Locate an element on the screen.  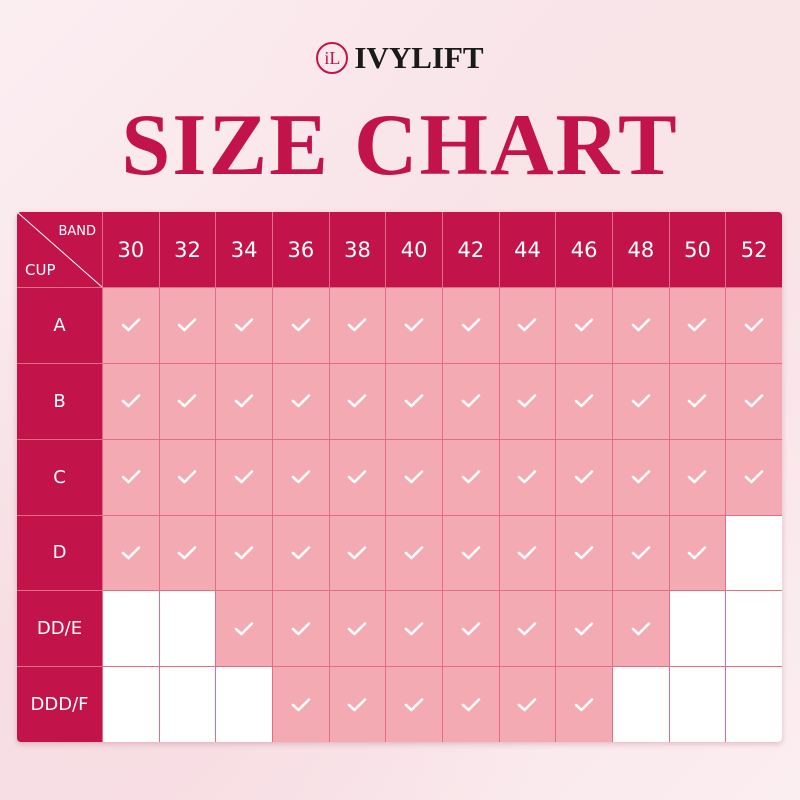
cup-header: A is located at coordinates (59, 325).